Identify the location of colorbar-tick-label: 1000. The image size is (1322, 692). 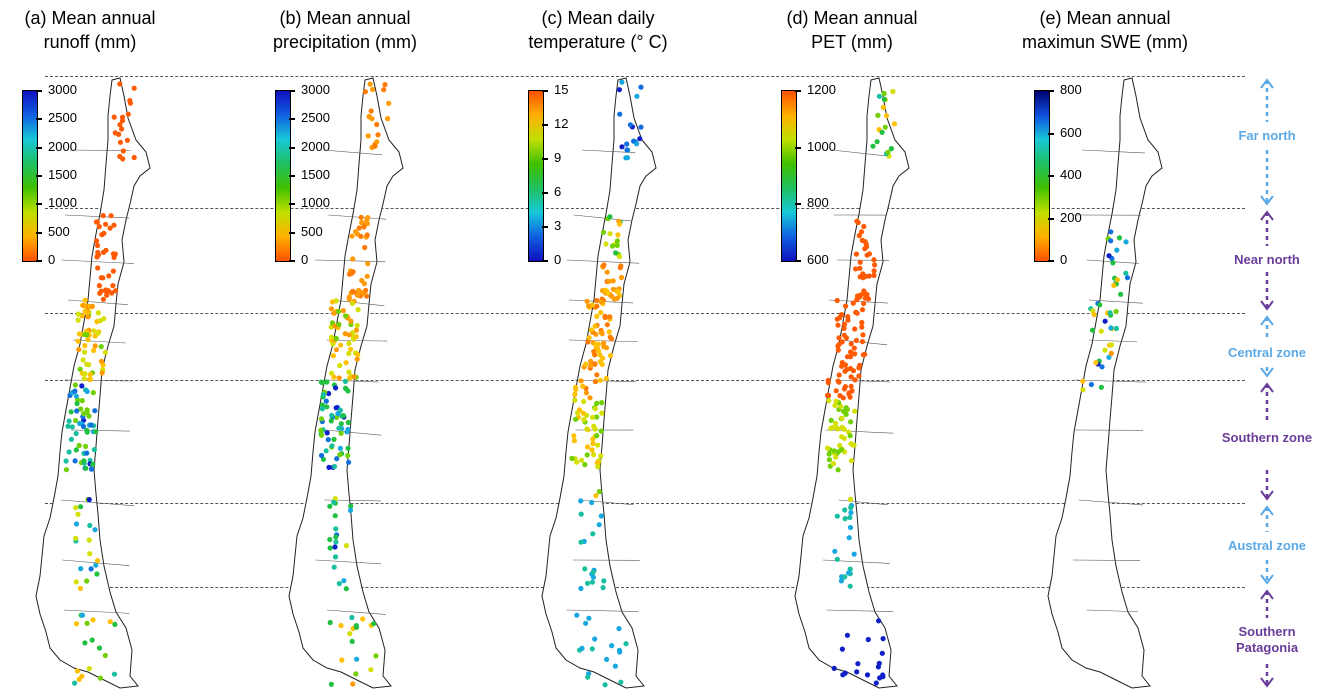
(62, 203).